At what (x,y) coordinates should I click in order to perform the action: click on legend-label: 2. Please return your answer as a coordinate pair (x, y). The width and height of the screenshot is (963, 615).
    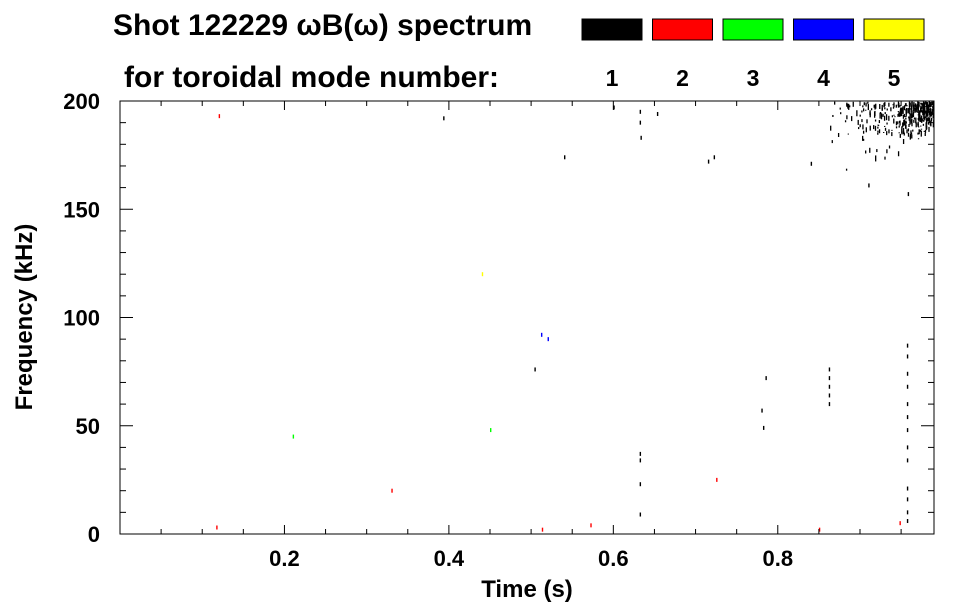
    Looking at the image, I should click on (682, 78).